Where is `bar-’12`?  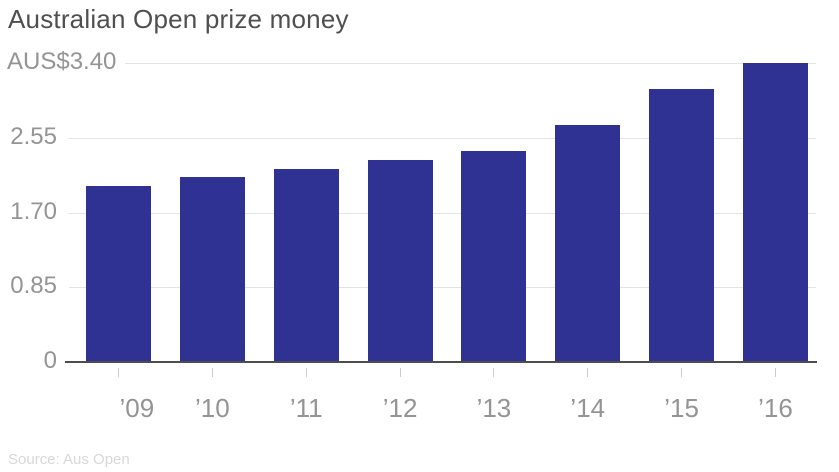
bar-’12 is located at coordinates (400, 260).